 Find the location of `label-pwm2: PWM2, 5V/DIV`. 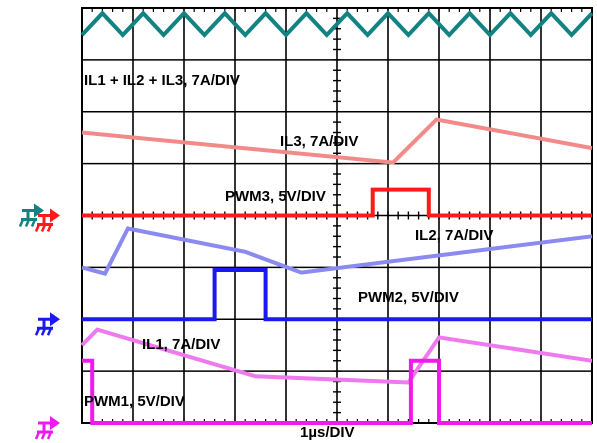

label-pwm2: PWM2, 5V/DIV is located at coordinates (408, 297).